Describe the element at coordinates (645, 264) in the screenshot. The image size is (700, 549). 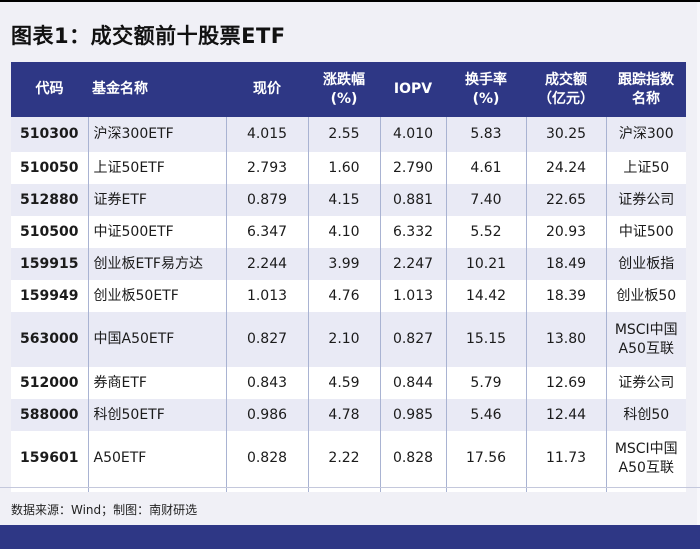
I see `cell-index: 创业板指` at that location.